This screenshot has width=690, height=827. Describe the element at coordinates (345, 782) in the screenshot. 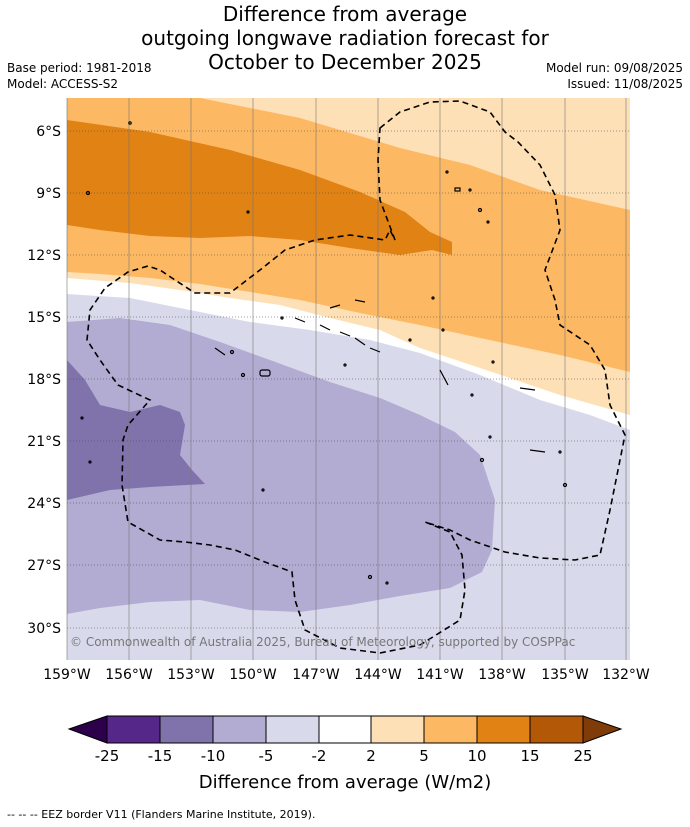

I see `colorbar-title: Difference from average (W/m2)` at that location.